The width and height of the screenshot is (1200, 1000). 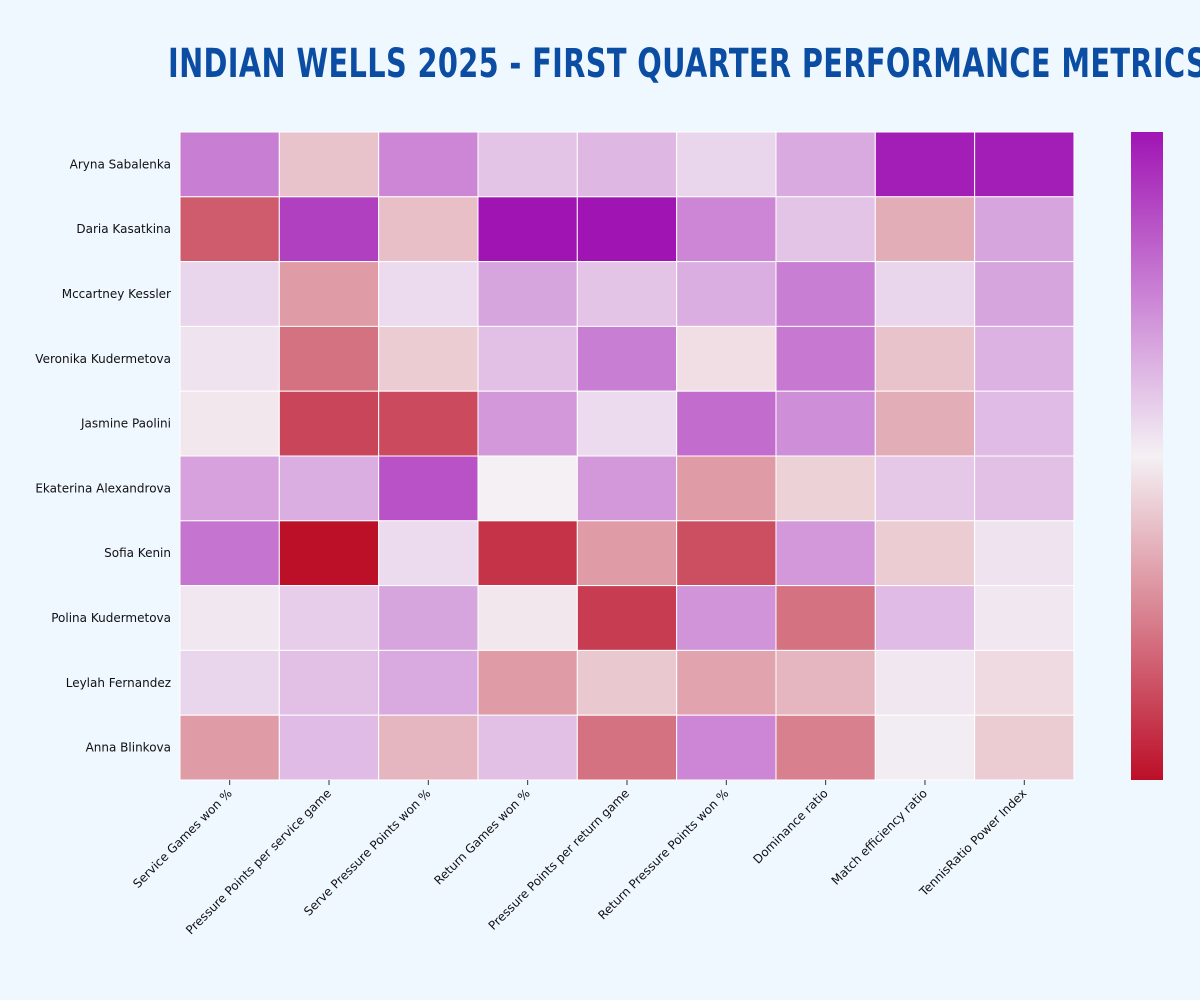 What do you see at coordinates (137, 553) in the screenshot?
I see `row-label: Sofia Kenin` at bounding box center [137, 553].